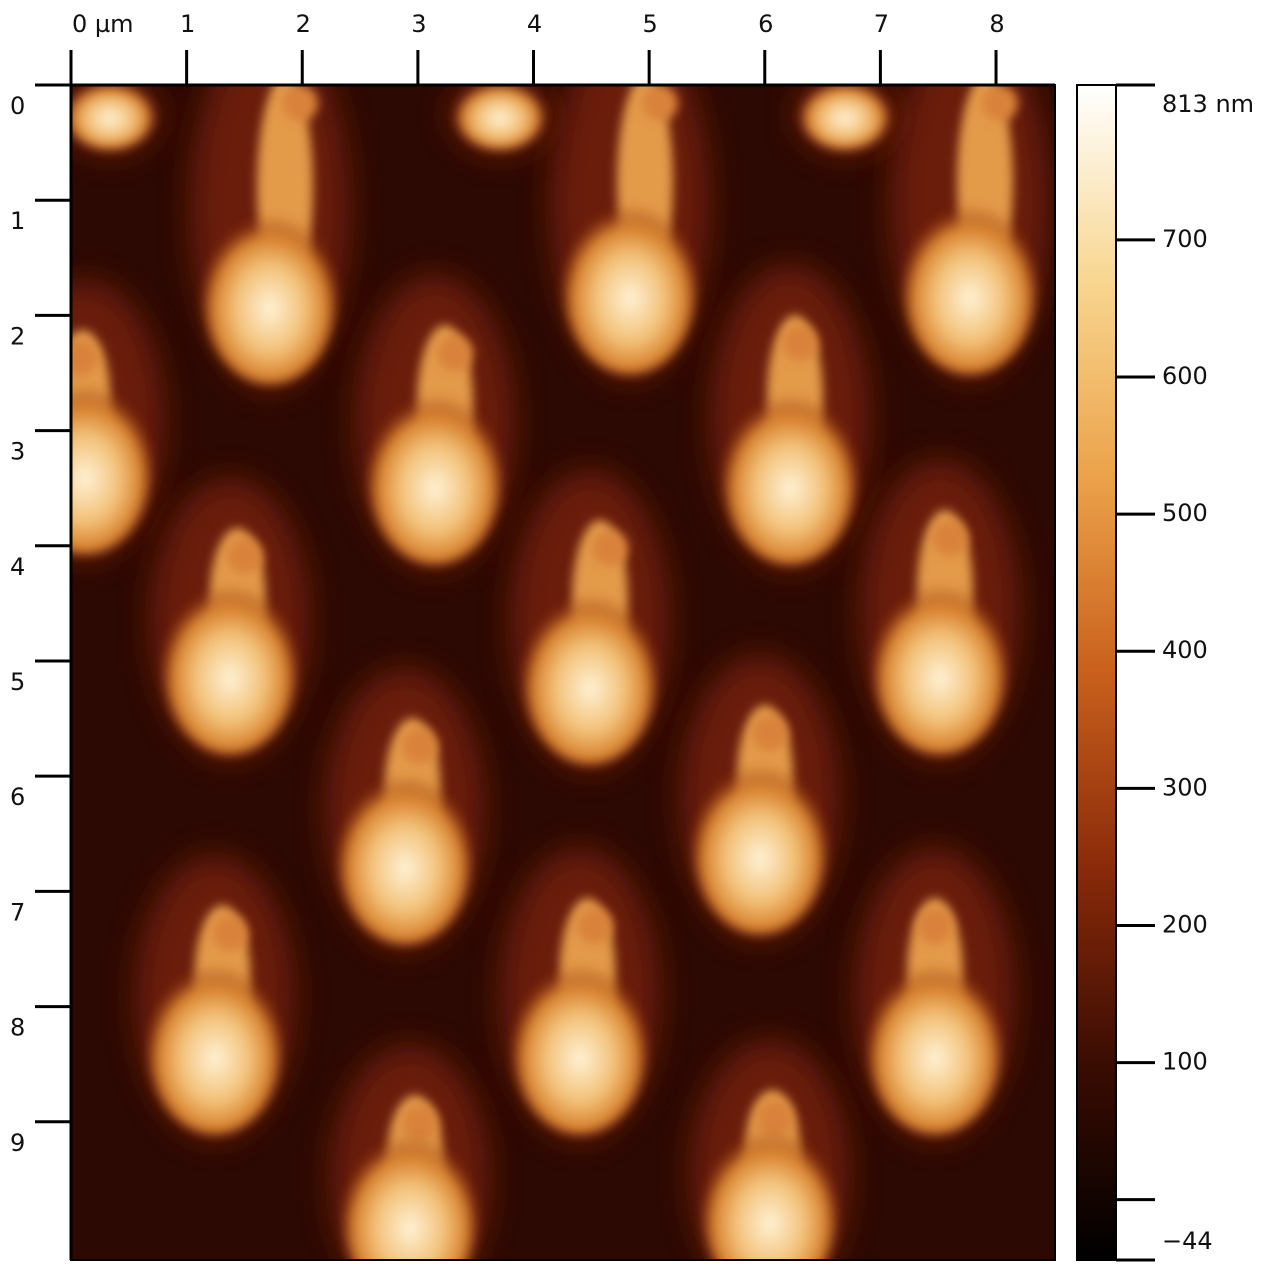 This screenshot has height=1266, width=1283. What do you see at coordinates (187, 24) in the screenshot?
I see `x-tick-label: 1` at bounding box center [187, 24].